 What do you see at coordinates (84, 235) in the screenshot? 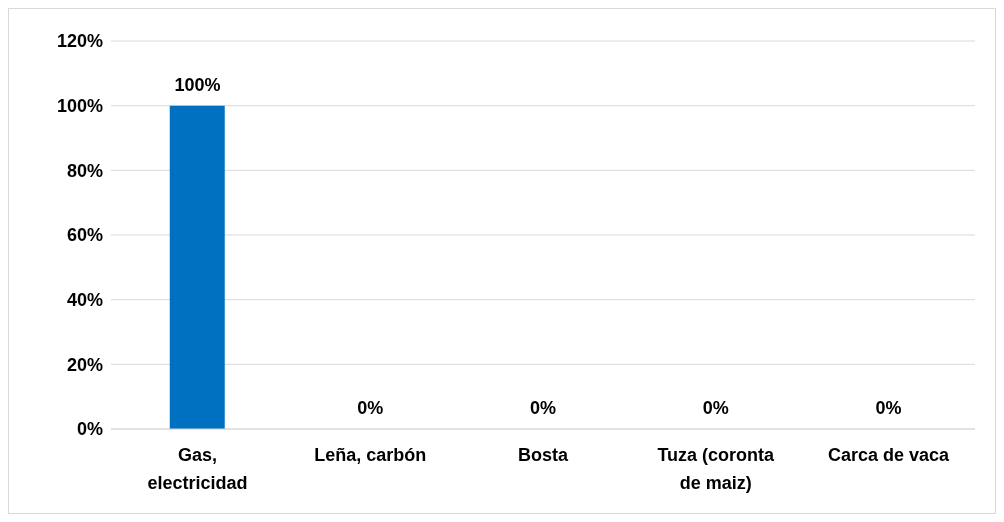
I see `y-tick-label: 60%` at bounding box center [84, 235].